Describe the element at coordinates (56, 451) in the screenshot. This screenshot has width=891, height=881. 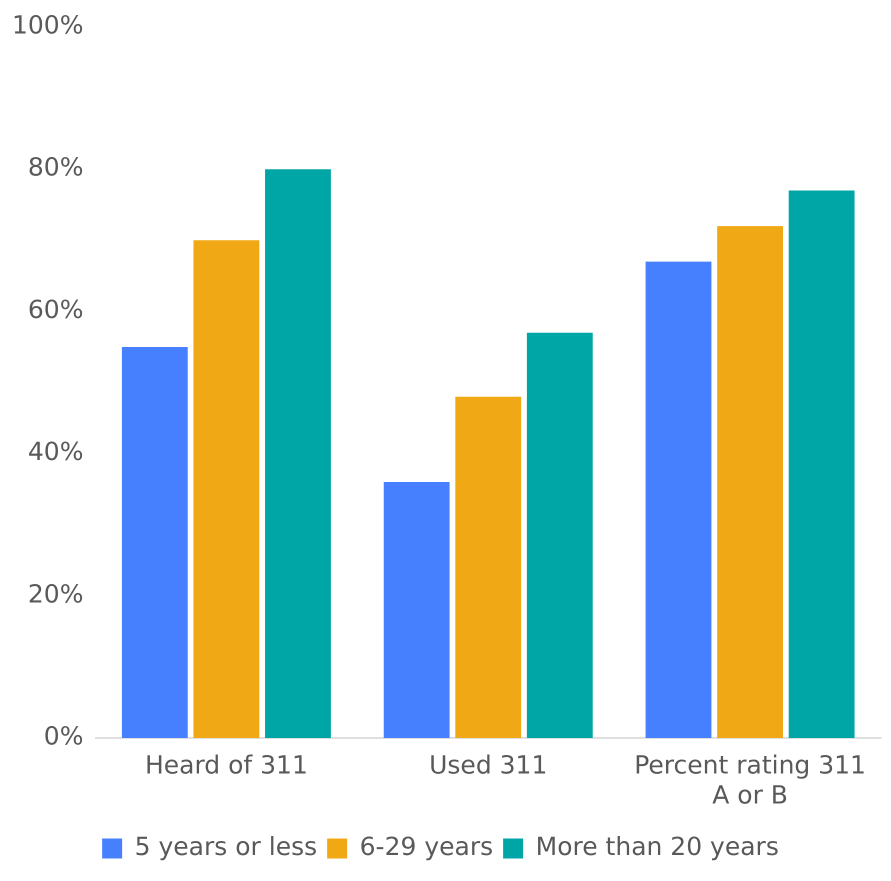
I see `y-tick-label: 40%` at that location.